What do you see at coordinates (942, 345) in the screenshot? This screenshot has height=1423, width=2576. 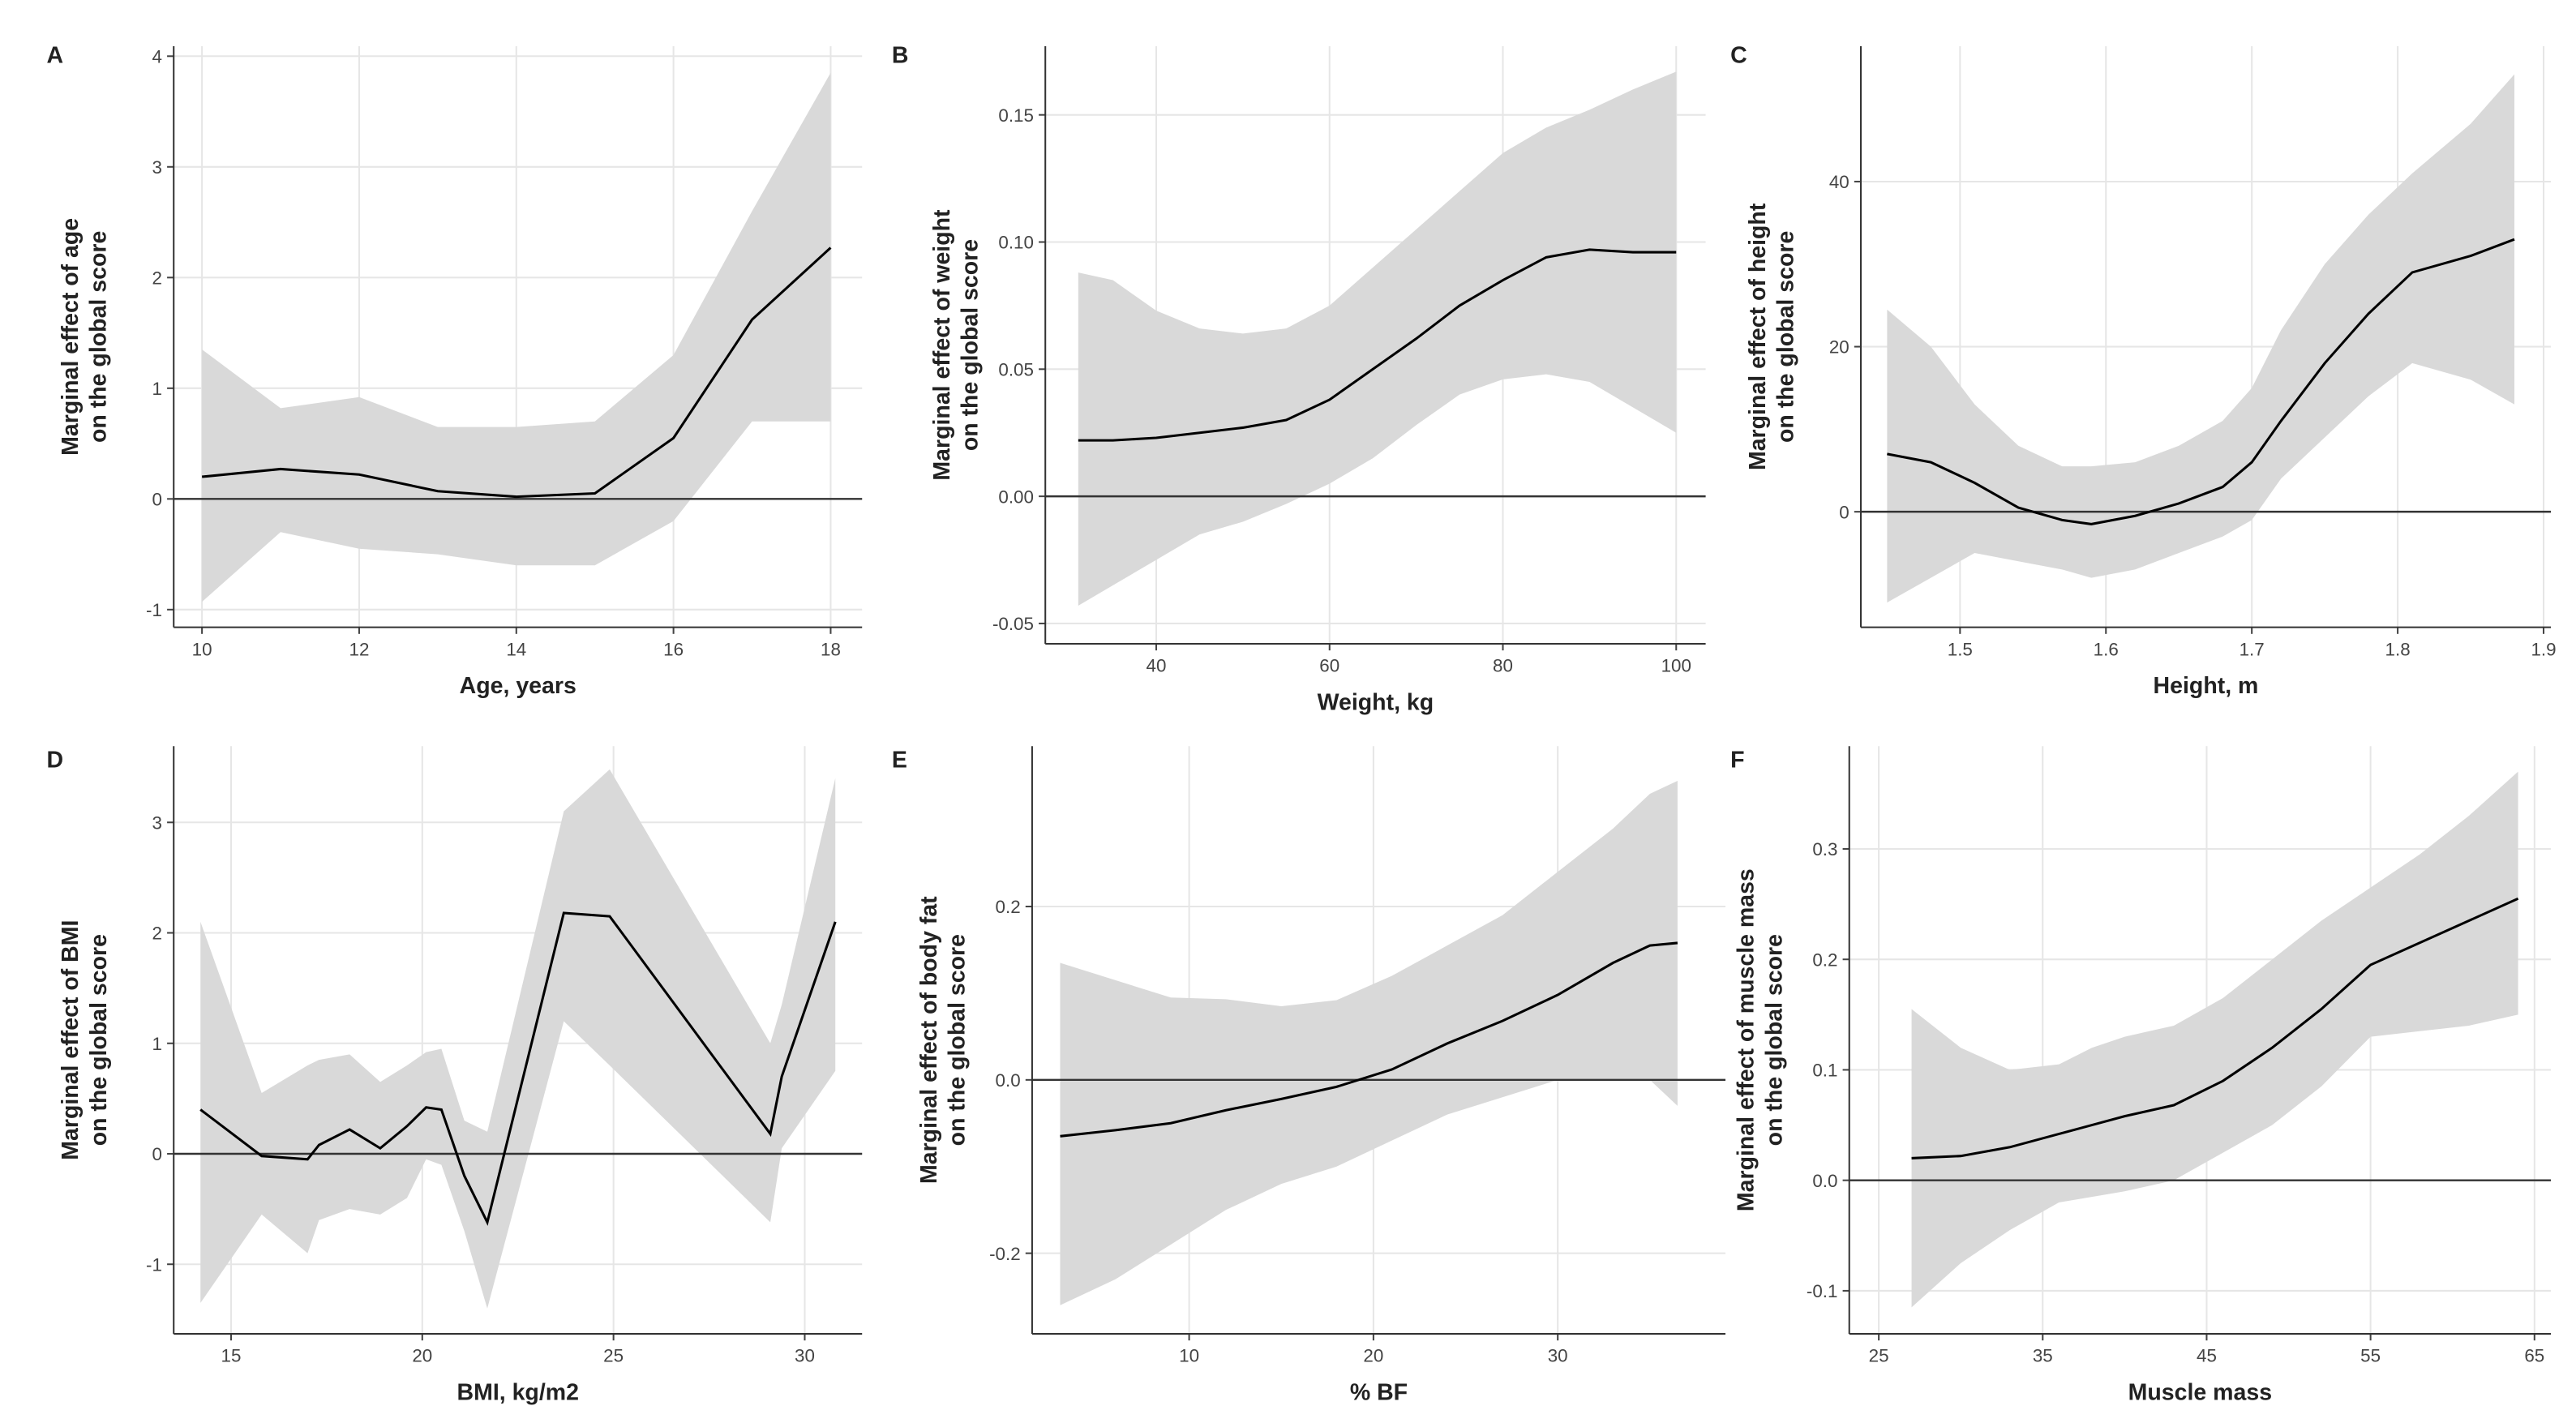 I see `y-axis-title: Marginal effect of weight` at bounding box center [942, 345].